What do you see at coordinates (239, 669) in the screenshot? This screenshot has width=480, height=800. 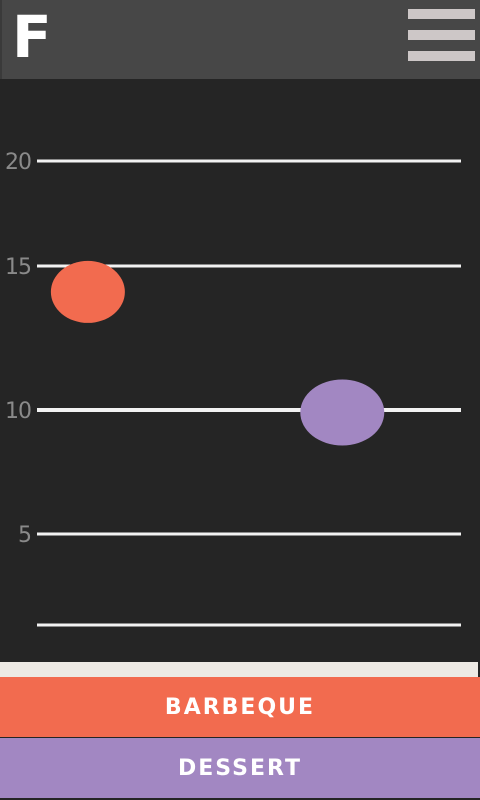 I see `footer-divider-strip` at bounding box center [239, 669].